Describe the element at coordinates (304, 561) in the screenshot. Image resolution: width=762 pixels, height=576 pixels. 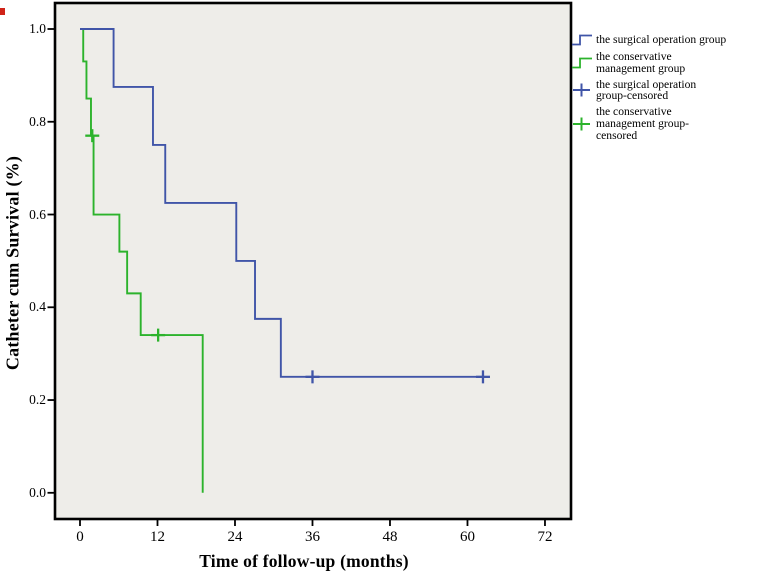
I see `x-axis-title: Time of follow-up (months)` at that location.